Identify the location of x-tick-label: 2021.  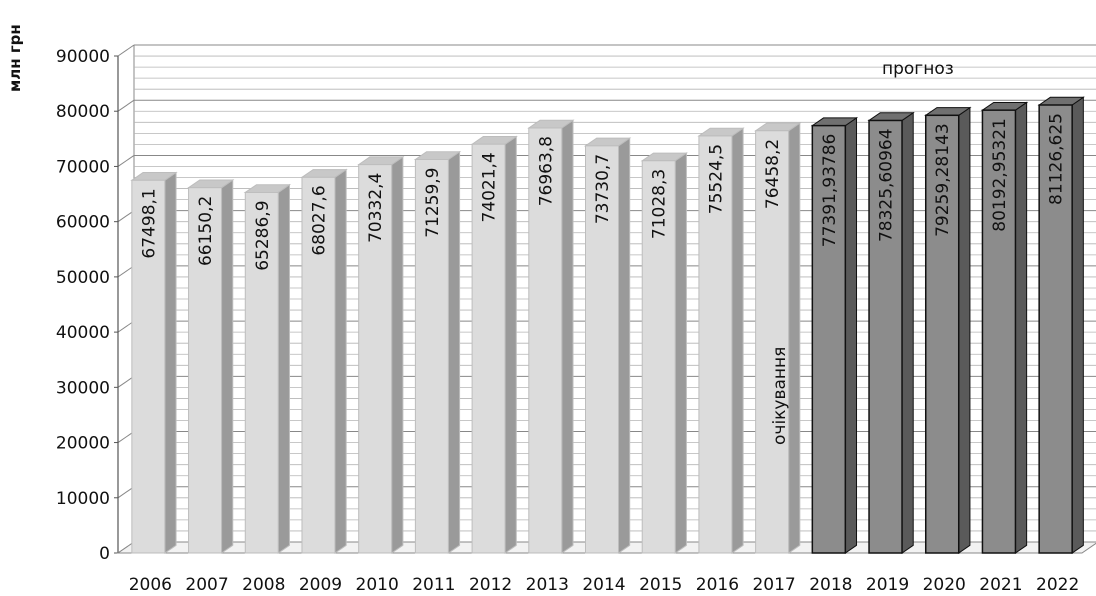
(1000, 585).